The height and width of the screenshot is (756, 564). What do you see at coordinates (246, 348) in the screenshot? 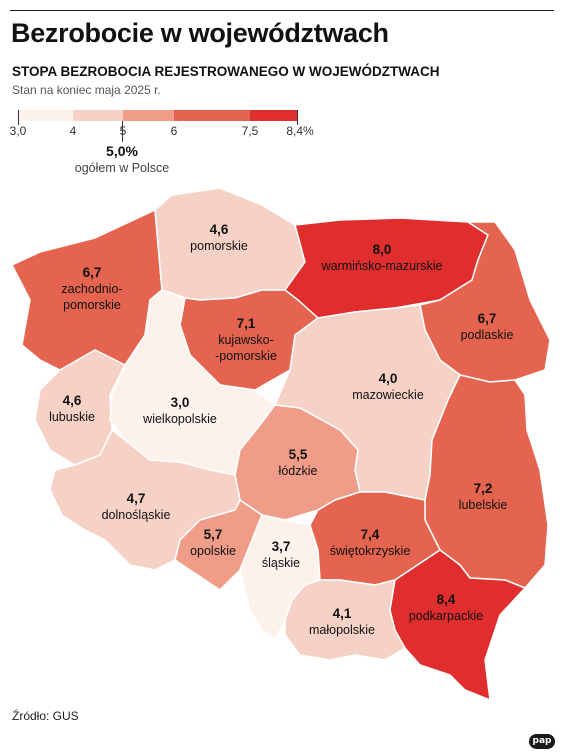
I see `region-name: kujawsko- -pomorskie` at bounding box center [246, 348].